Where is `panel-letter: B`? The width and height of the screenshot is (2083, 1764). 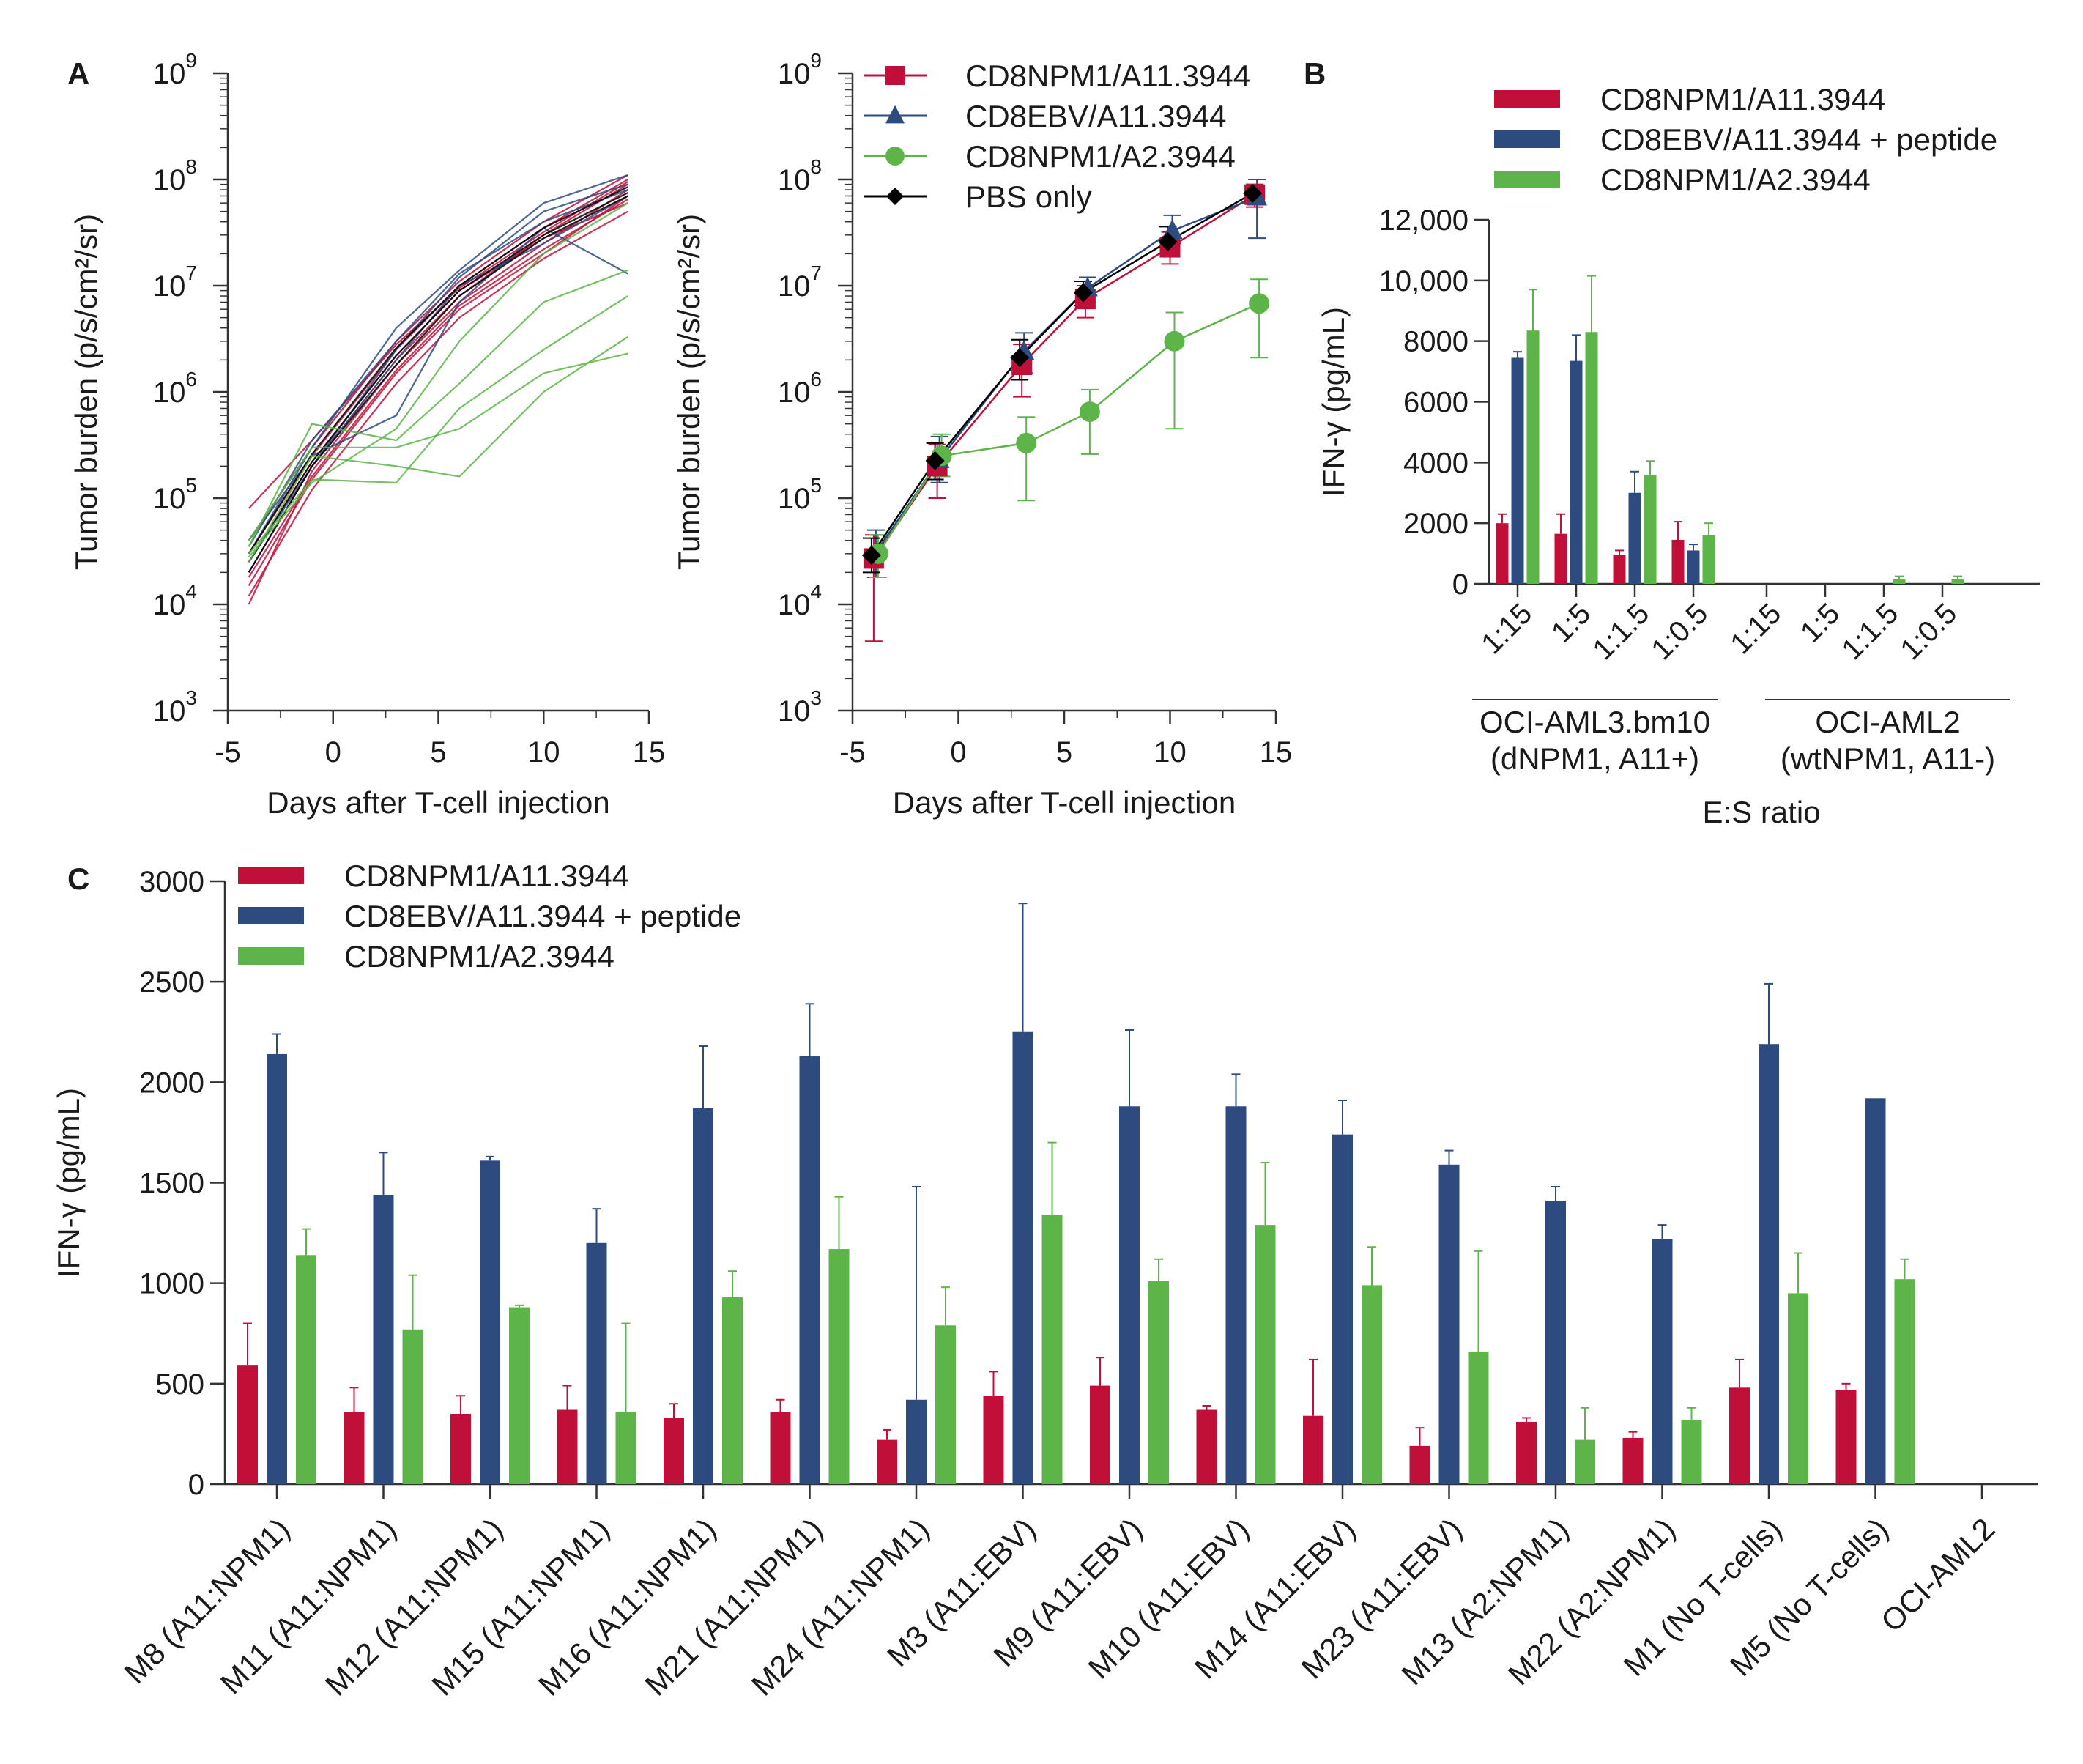 panel-letter: B is located at coordinates (1315, 73).